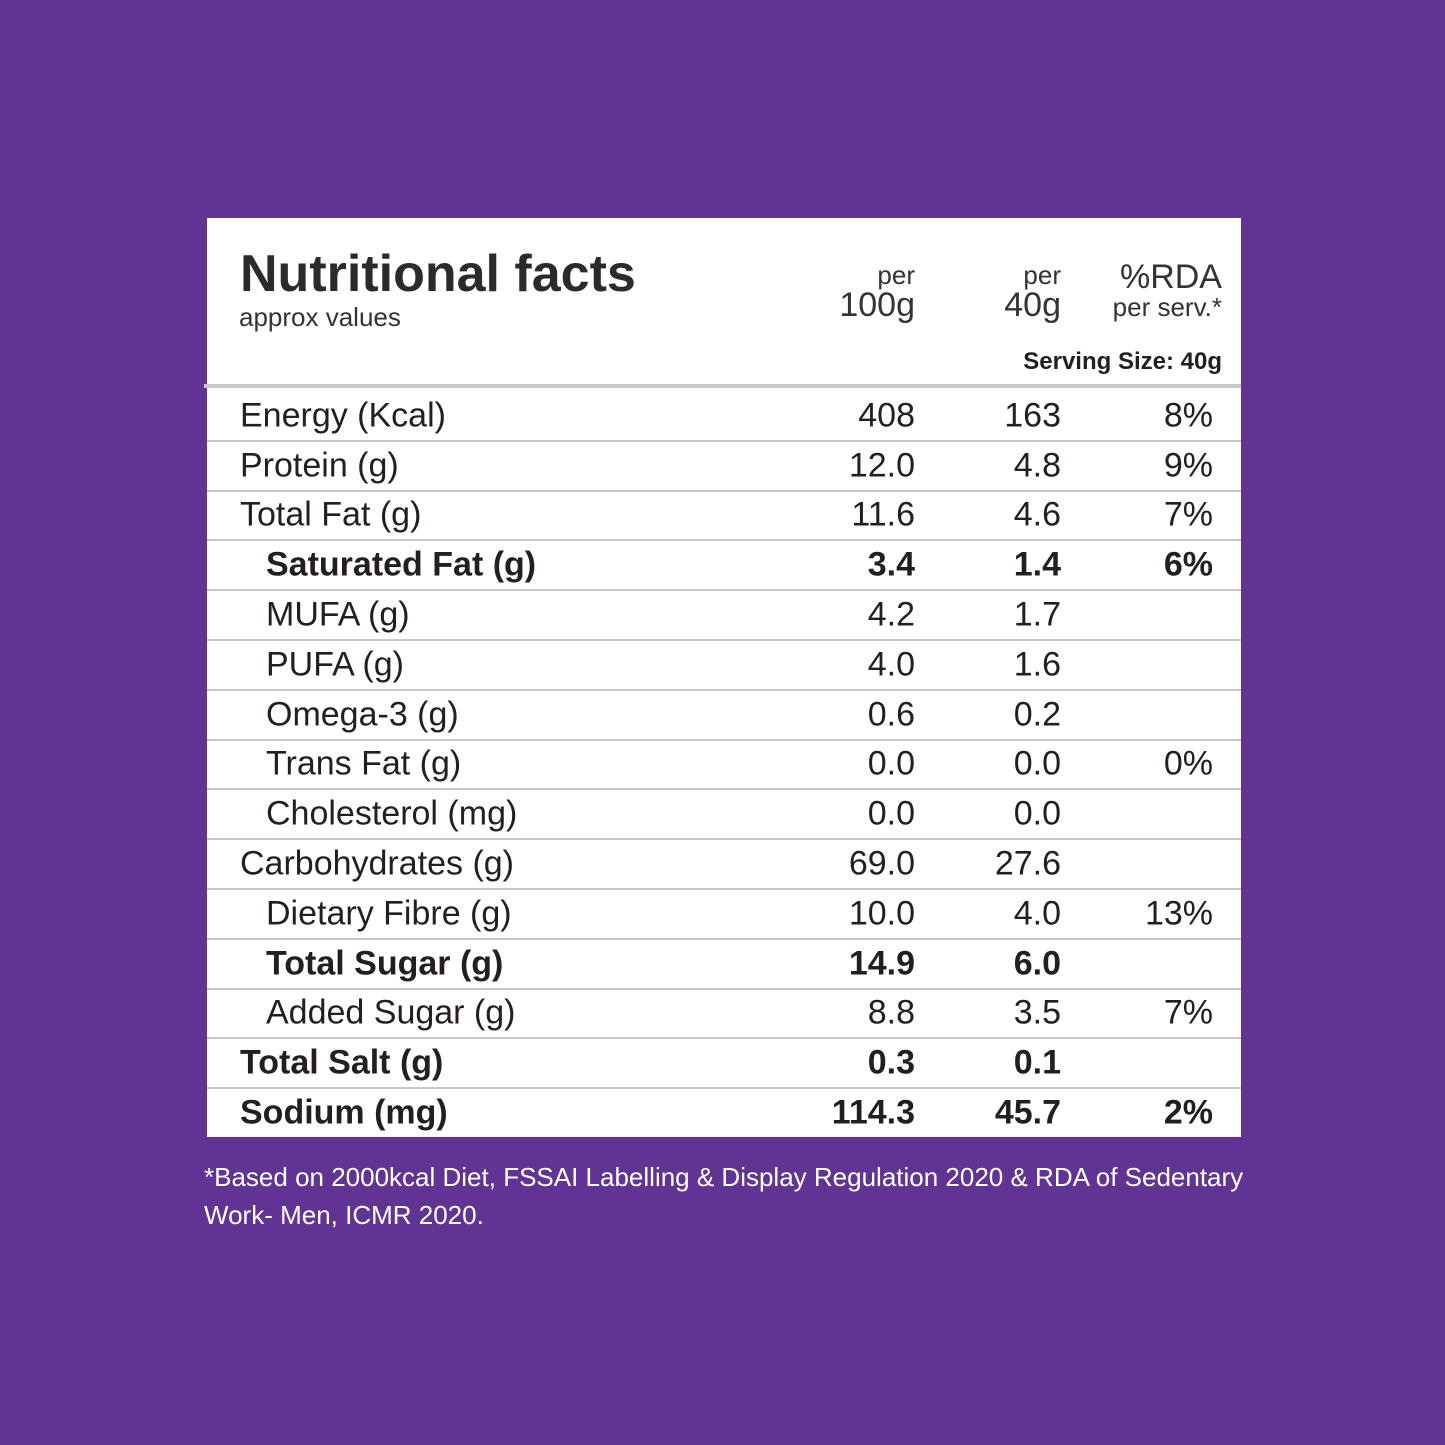  Describe the element at coordinates (891, 664) in the screenshot. I see `per-100g-value: 4.0` at that location.